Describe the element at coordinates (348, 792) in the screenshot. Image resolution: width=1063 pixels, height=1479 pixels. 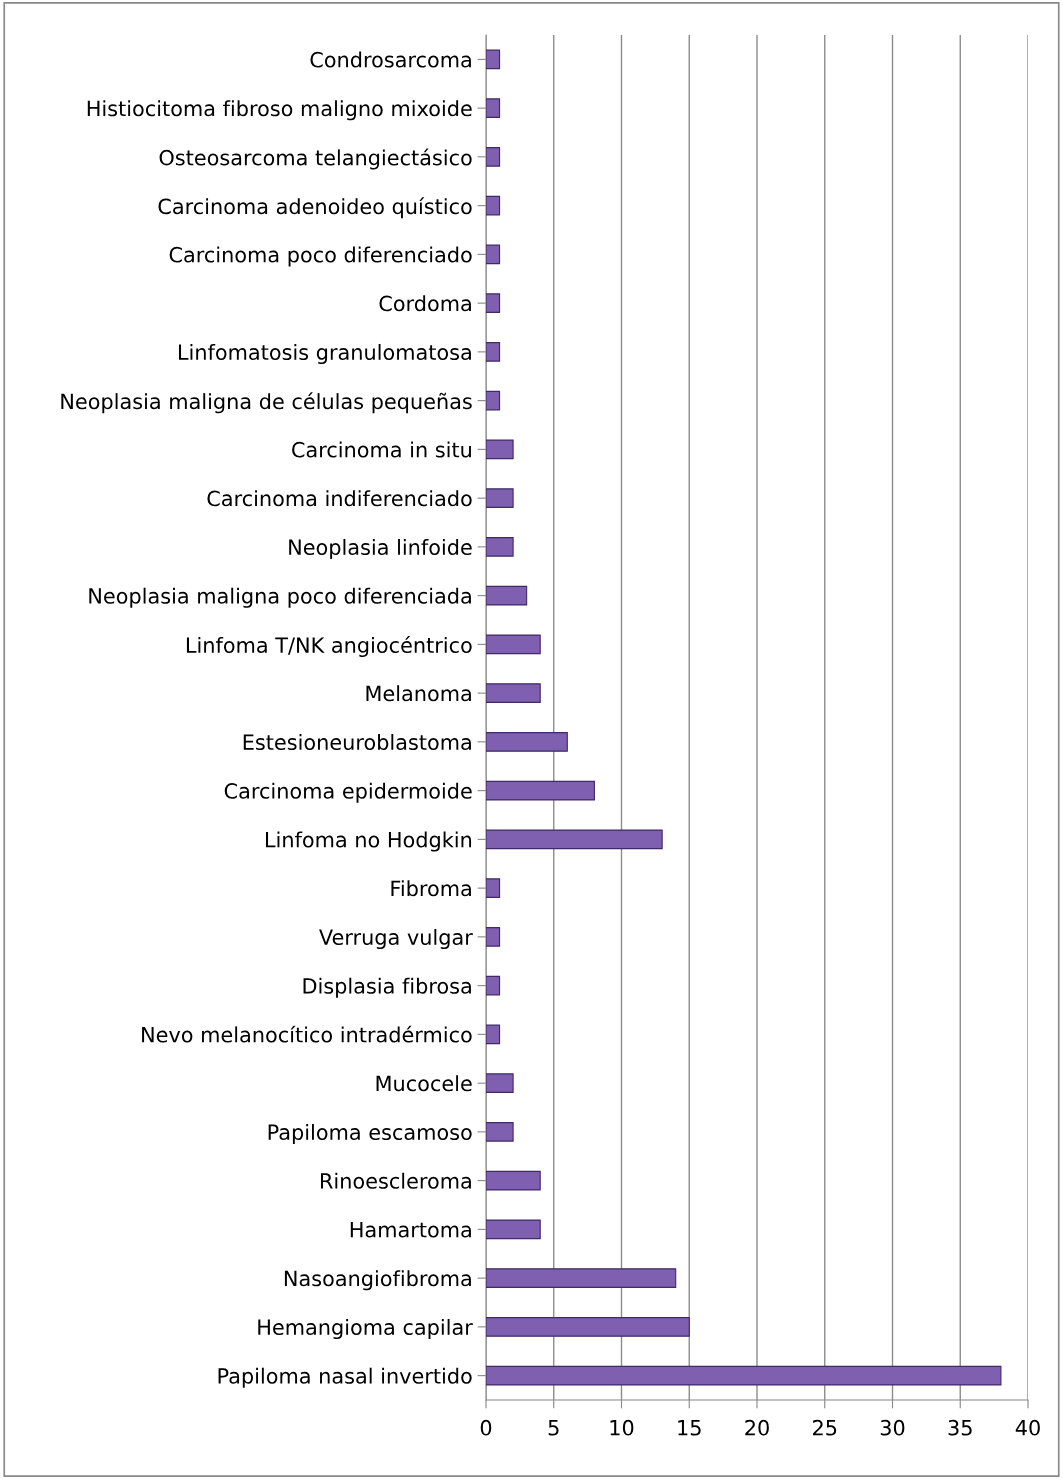
I see `y-tick-label: Carcinoma epidermoide` at that location.